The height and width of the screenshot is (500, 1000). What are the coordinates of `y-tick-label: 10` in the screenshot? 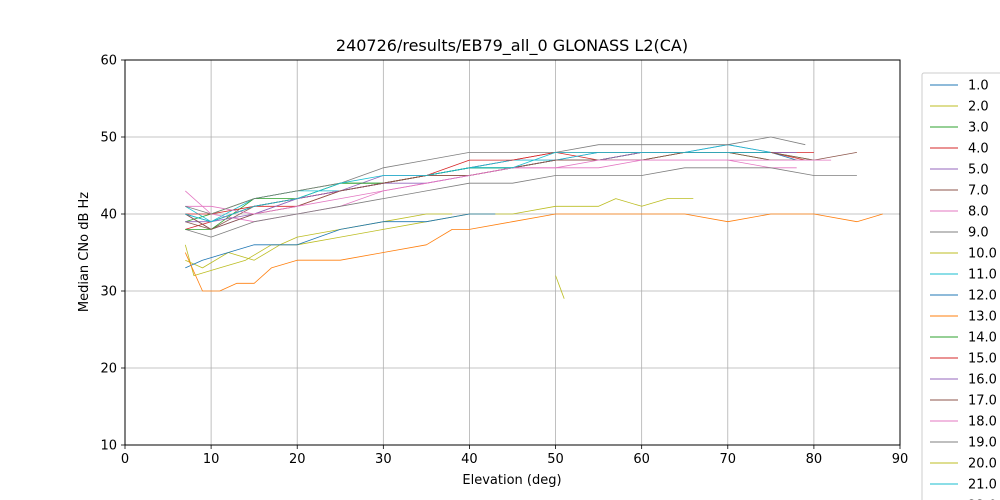 It's located at (108, 446).